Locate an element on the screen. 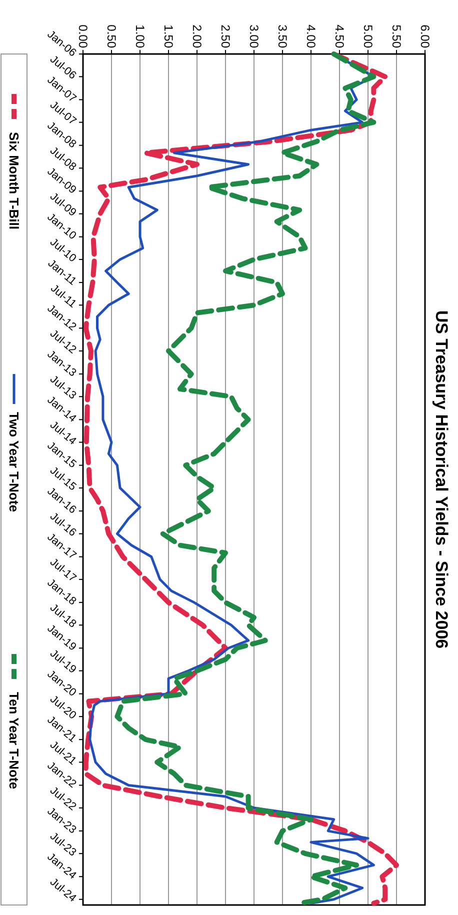 The width and height of the screenshot is (458, 915). legend-label: Two Year T-Note is located at coordinates (14, 462).